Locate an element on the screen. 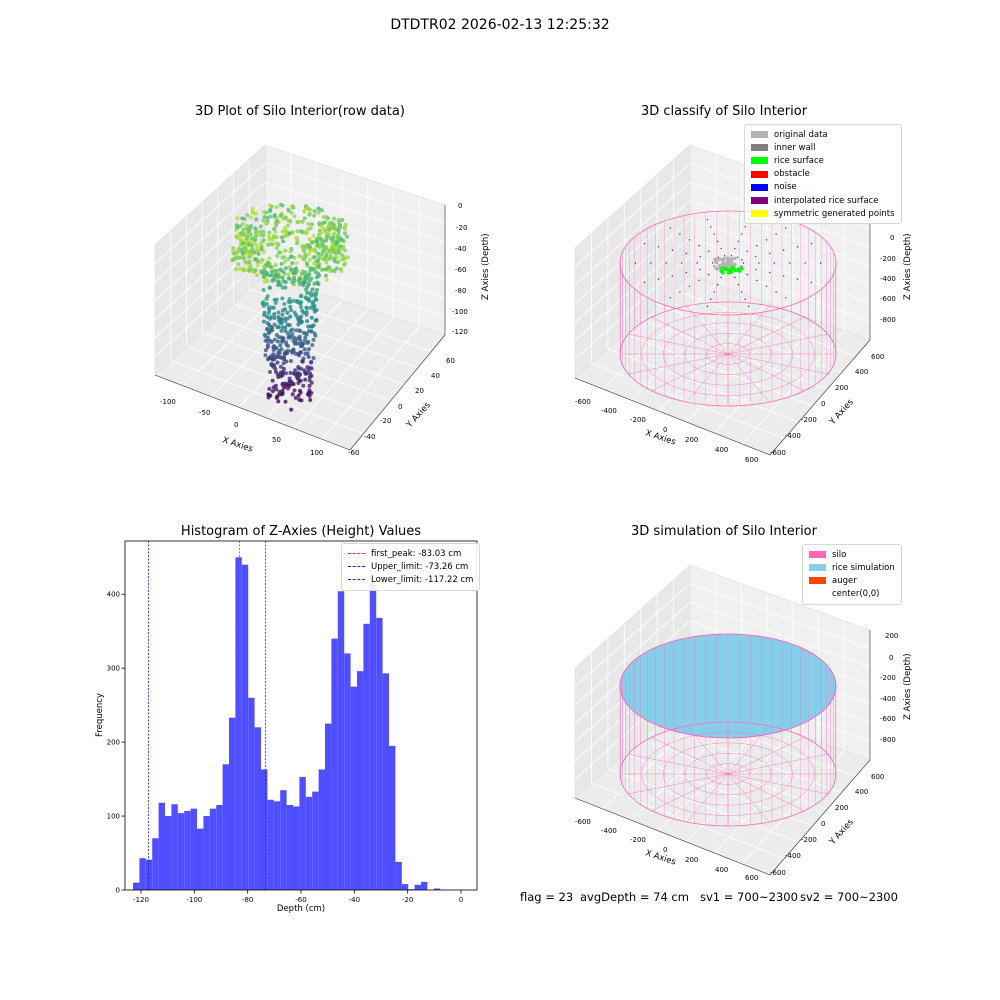  panel4-x-label: X Axies is located at coordinates (660, 857).